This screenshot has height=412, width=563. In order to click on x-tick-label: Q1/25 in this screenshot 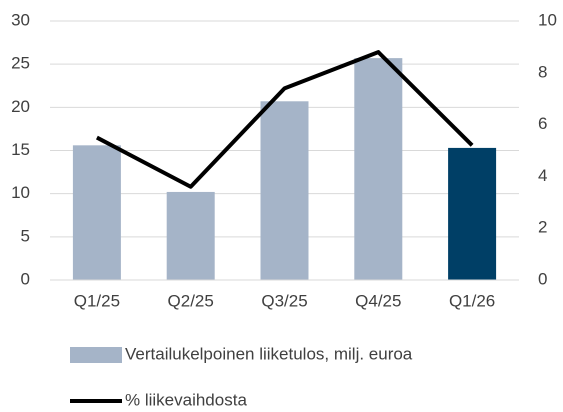, I will do `click(97, 300)`.